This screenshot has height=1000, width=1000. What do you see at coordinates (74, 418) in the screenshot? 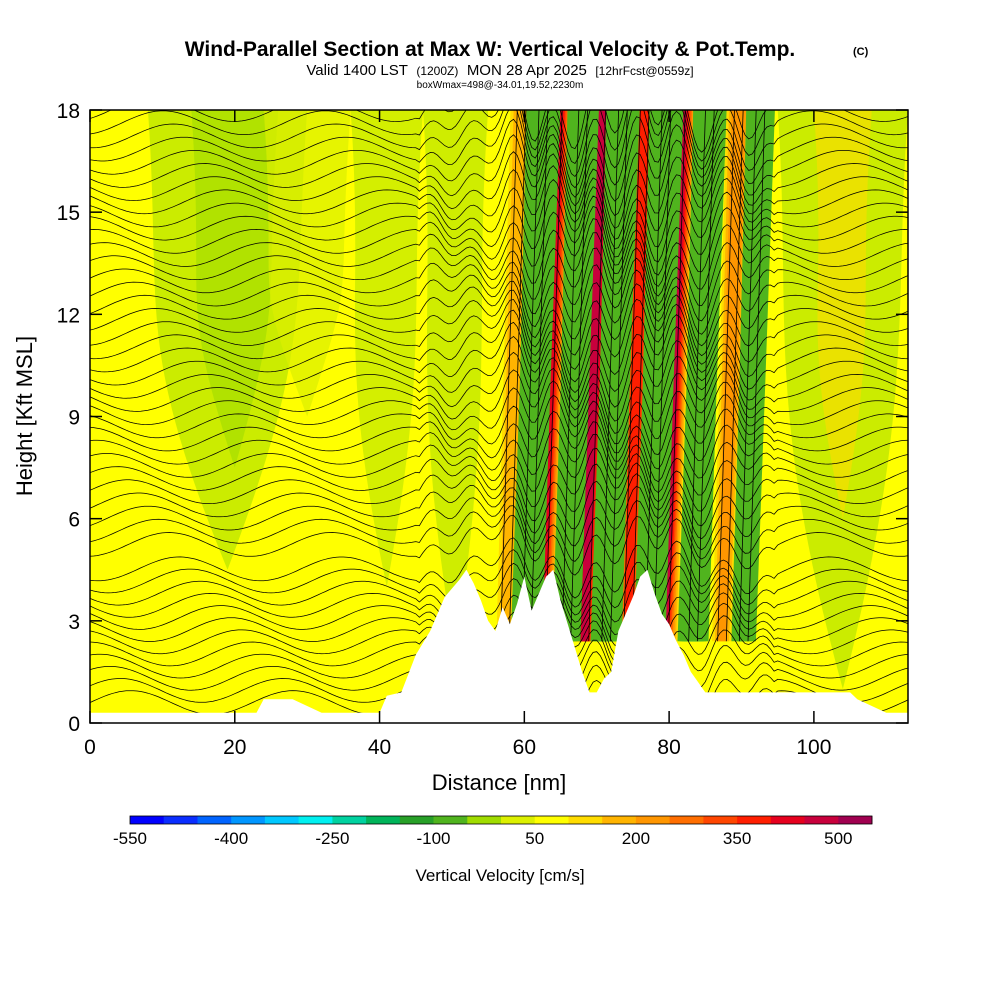
I see `y-tick-label-9: 9` at bounding box center [74, 418].